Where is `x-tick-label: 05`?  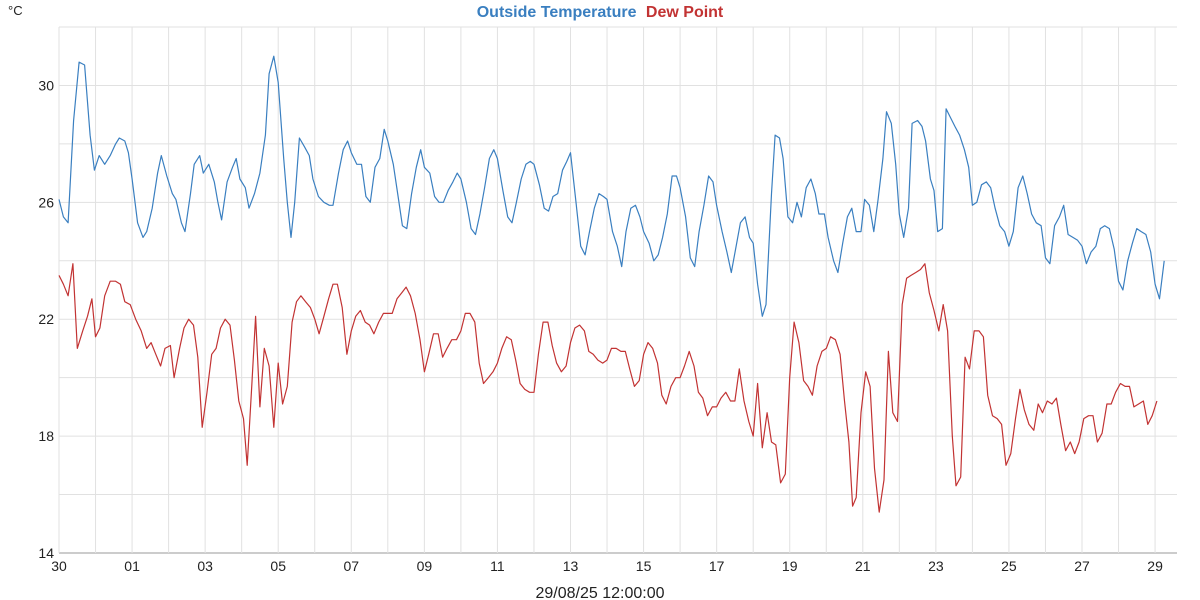
x-tick-label: 05 is located at coordinates (278, 566).